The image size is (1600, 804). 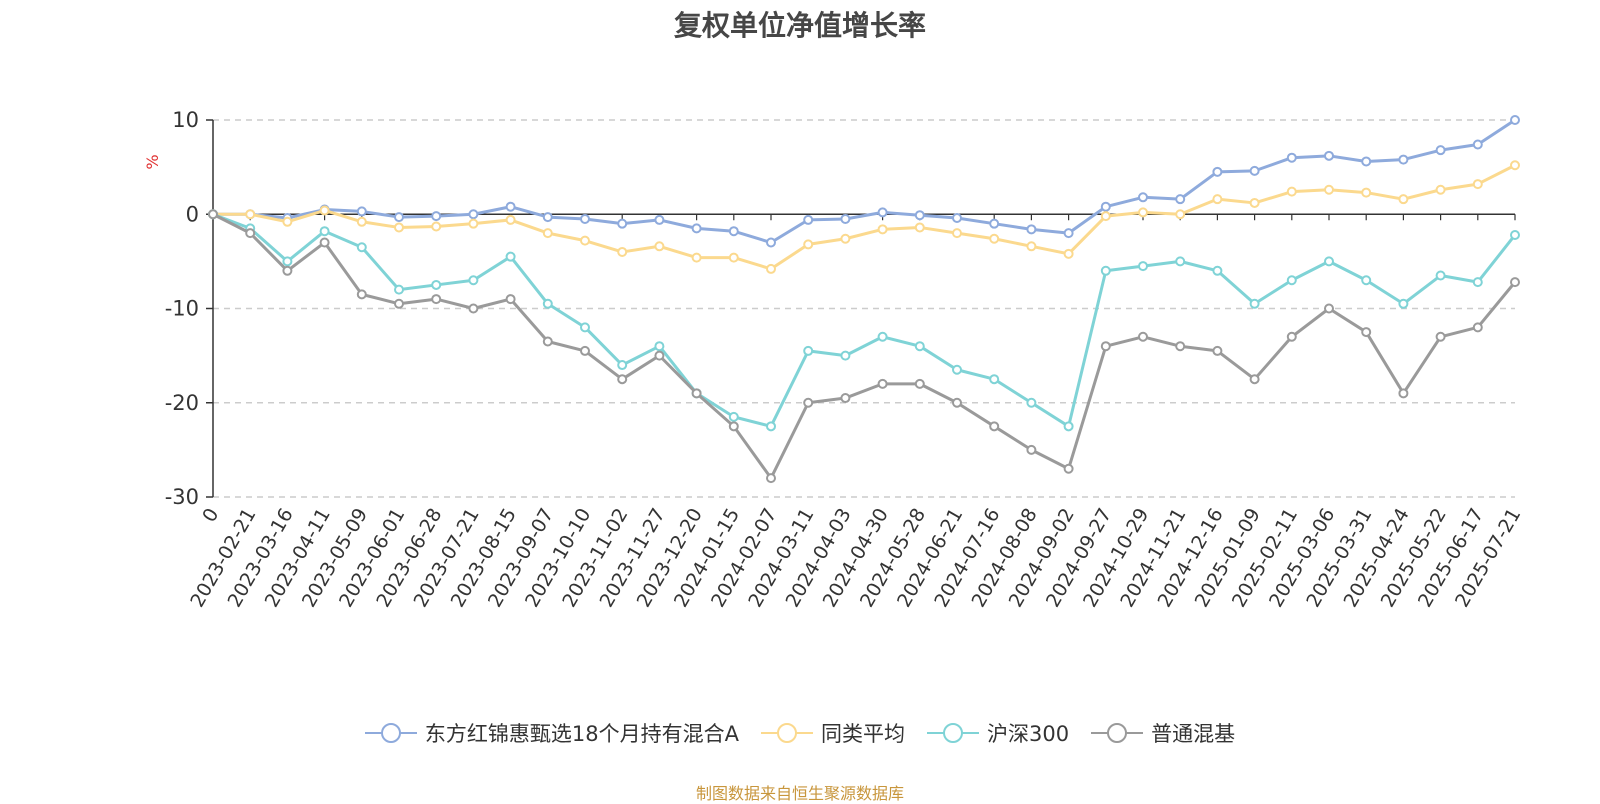 What do you see at coordinates (182, 309) in the screenshot?
I see `y-tick-label: -10` at bounding box center [182, 309].